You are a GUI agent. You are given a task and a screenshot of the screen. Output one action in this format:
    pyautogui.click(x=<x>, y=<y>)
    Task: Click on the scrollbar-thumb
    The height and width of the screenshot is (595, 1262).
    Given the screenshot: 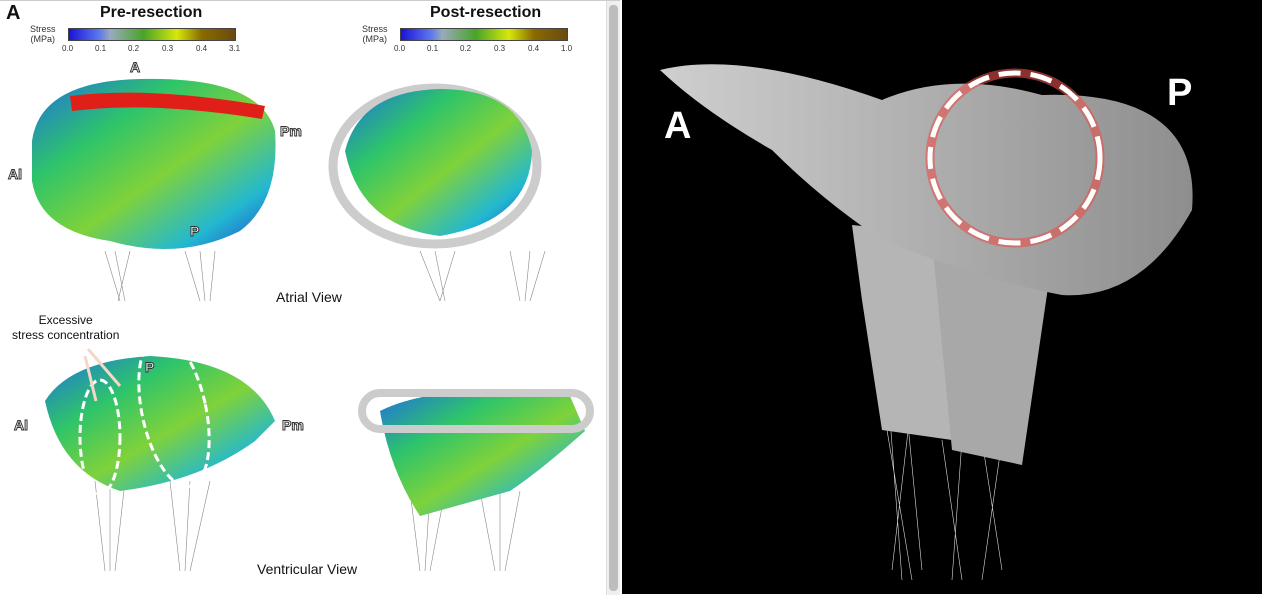 What is the action you would take?
    pyautogui.click(x=613, y=298)
    